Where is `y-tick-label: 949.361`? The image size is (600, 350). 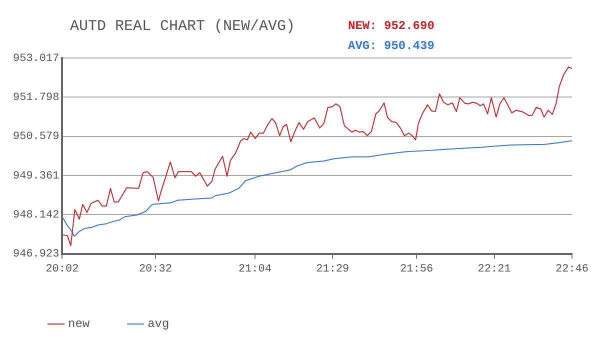 y-tick-label: 949.361 is located at coordinates (36, 176).